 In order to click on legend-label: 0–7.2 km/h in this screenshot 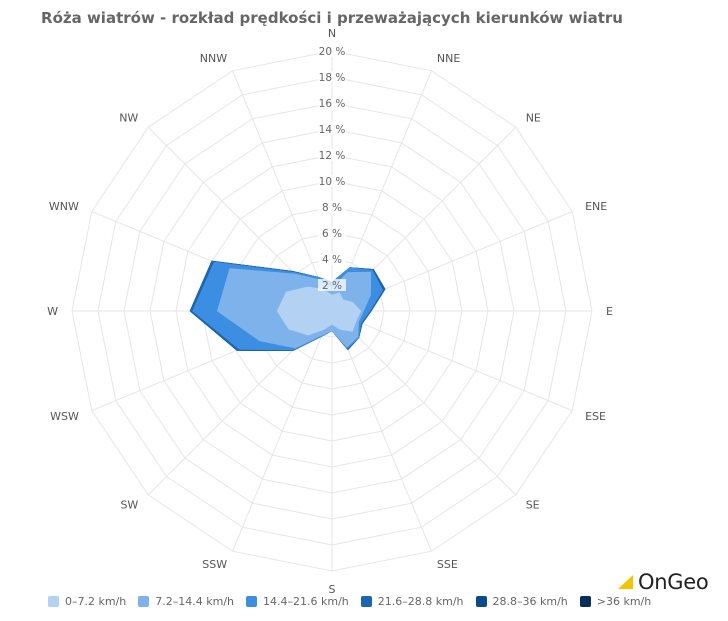, I will do `click(96, 601)`.